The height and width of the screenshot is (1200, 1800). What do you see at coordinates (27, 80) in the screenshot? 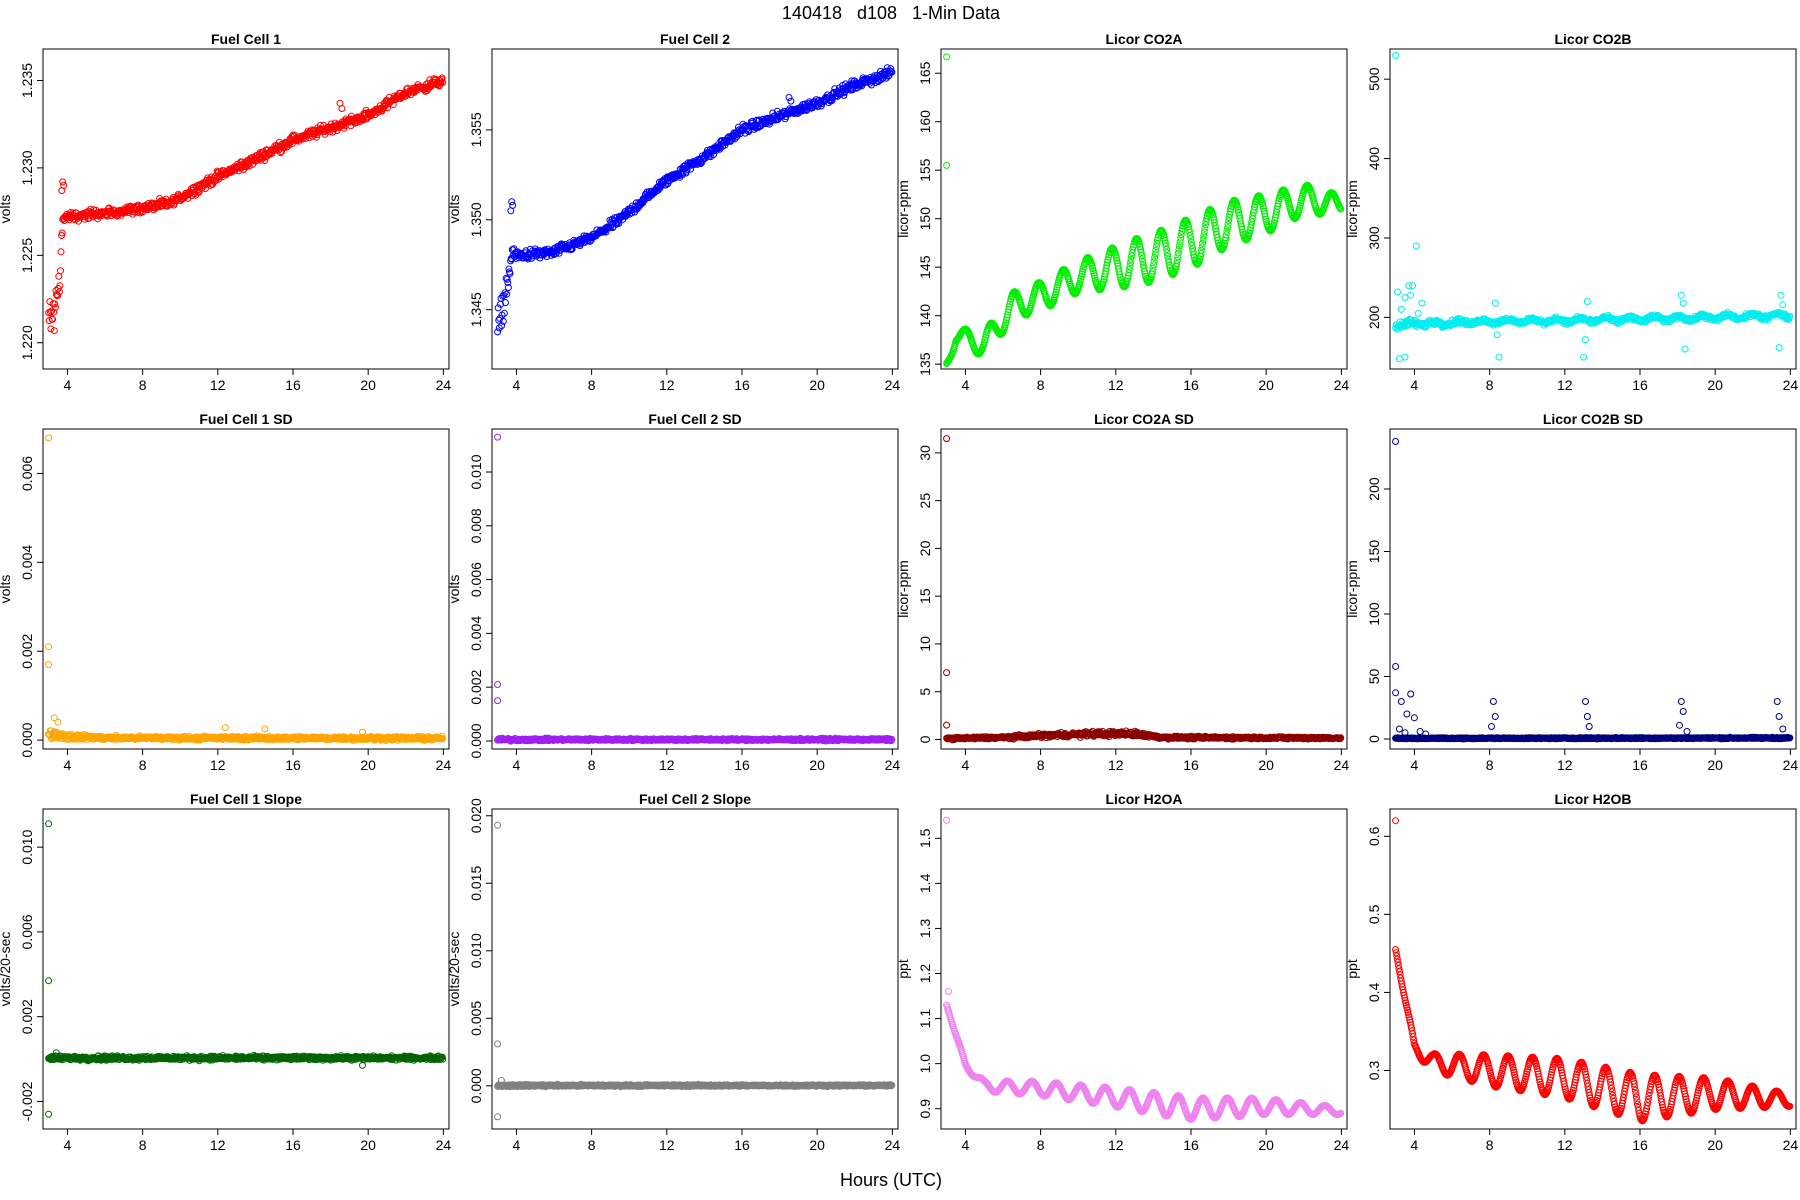
I see `y-tick-label: 1.235` at bounding box center [27, 80].